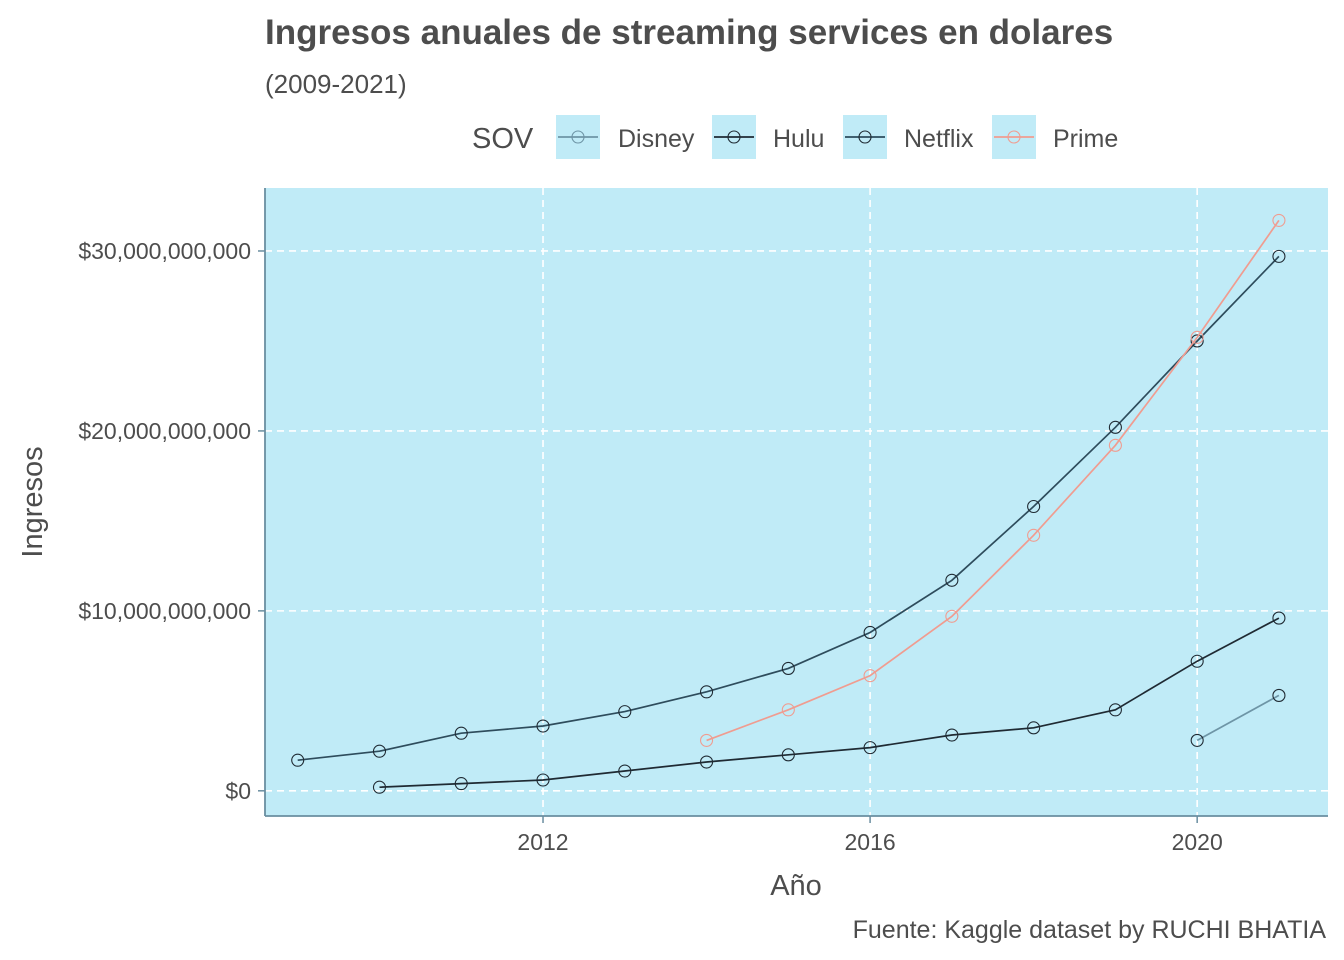 The image size is (1344, 960). Describe the element at coordinates (796, 886) in the screenshot. I see `x-axis-title: Año` at that location.